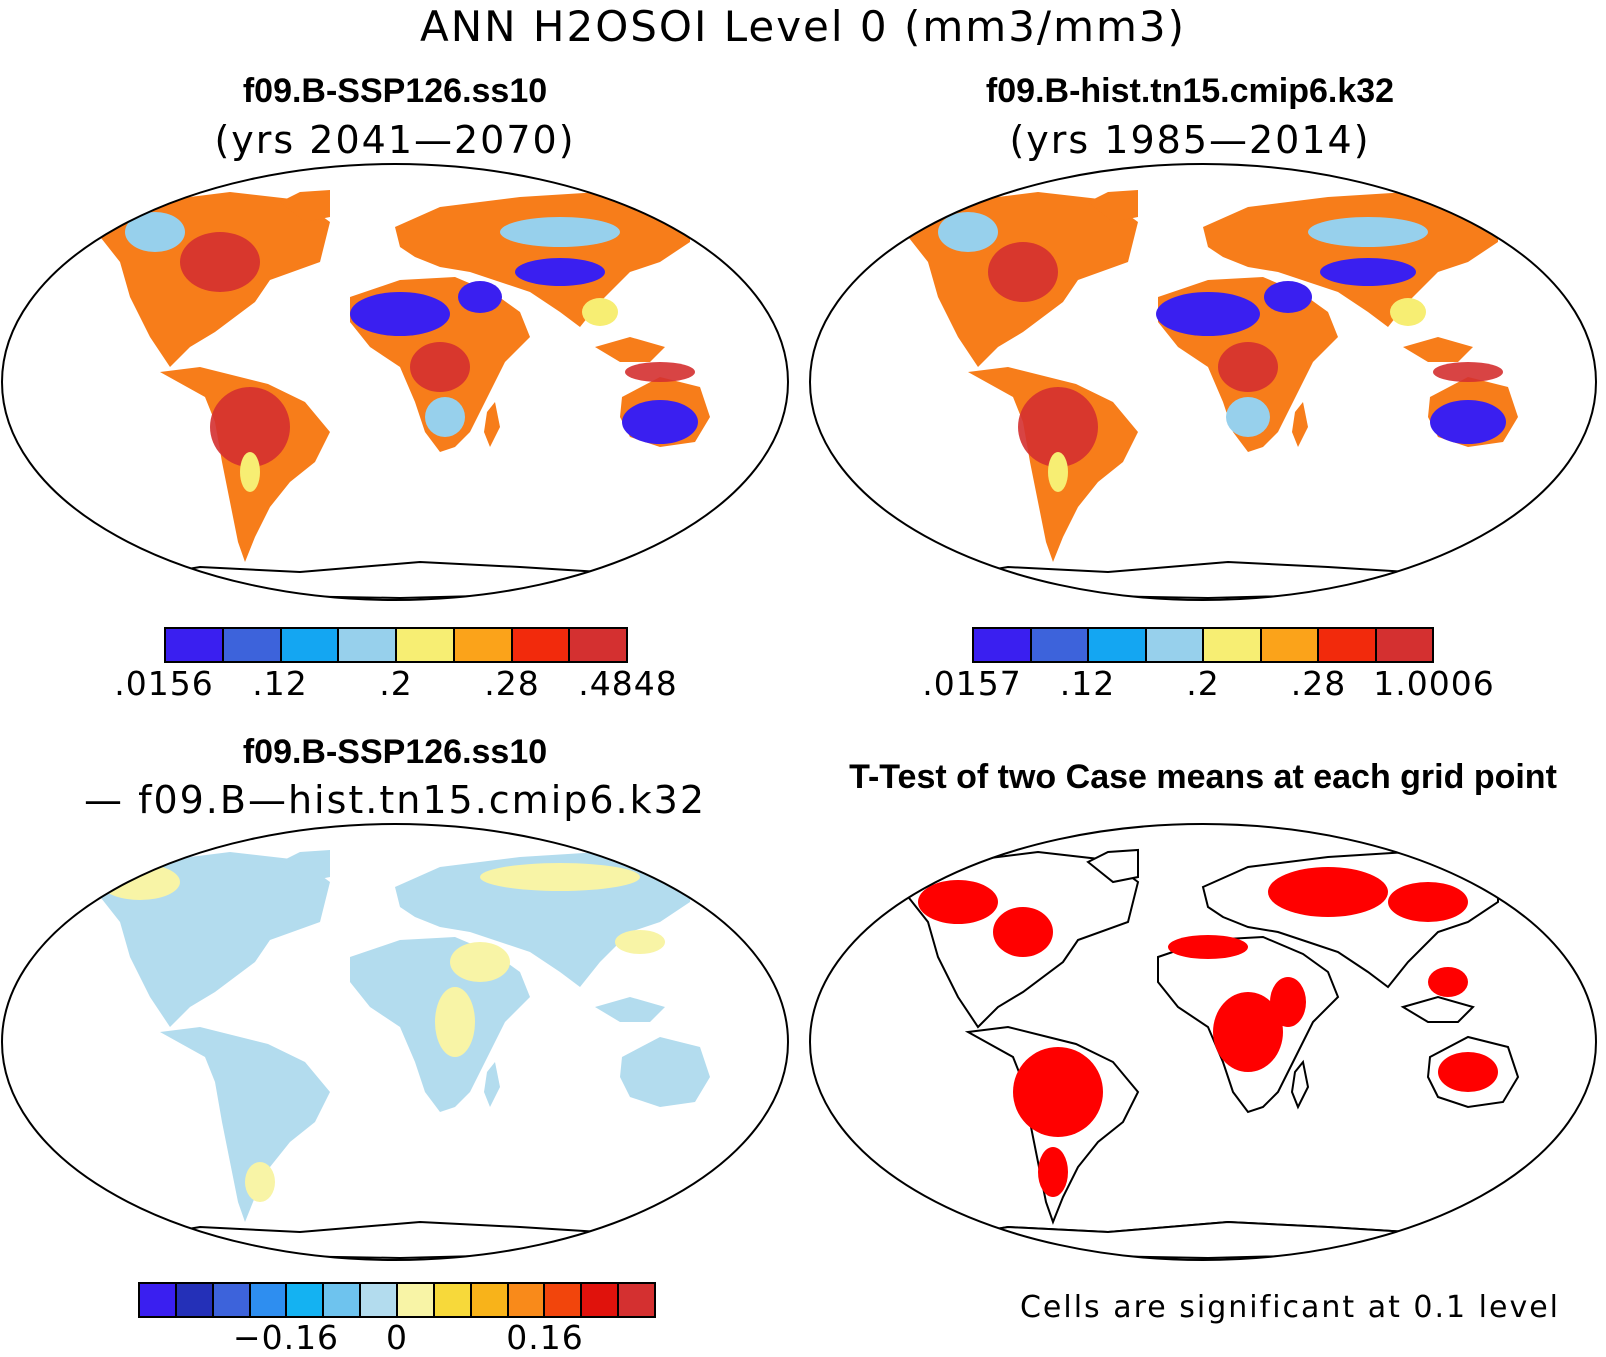 This screenshot has width=1606, height=1357. Describe the element at coordinates (1434, 683) in the screenshot. I see `colorbar-tick-label: 1.0006` at that location.